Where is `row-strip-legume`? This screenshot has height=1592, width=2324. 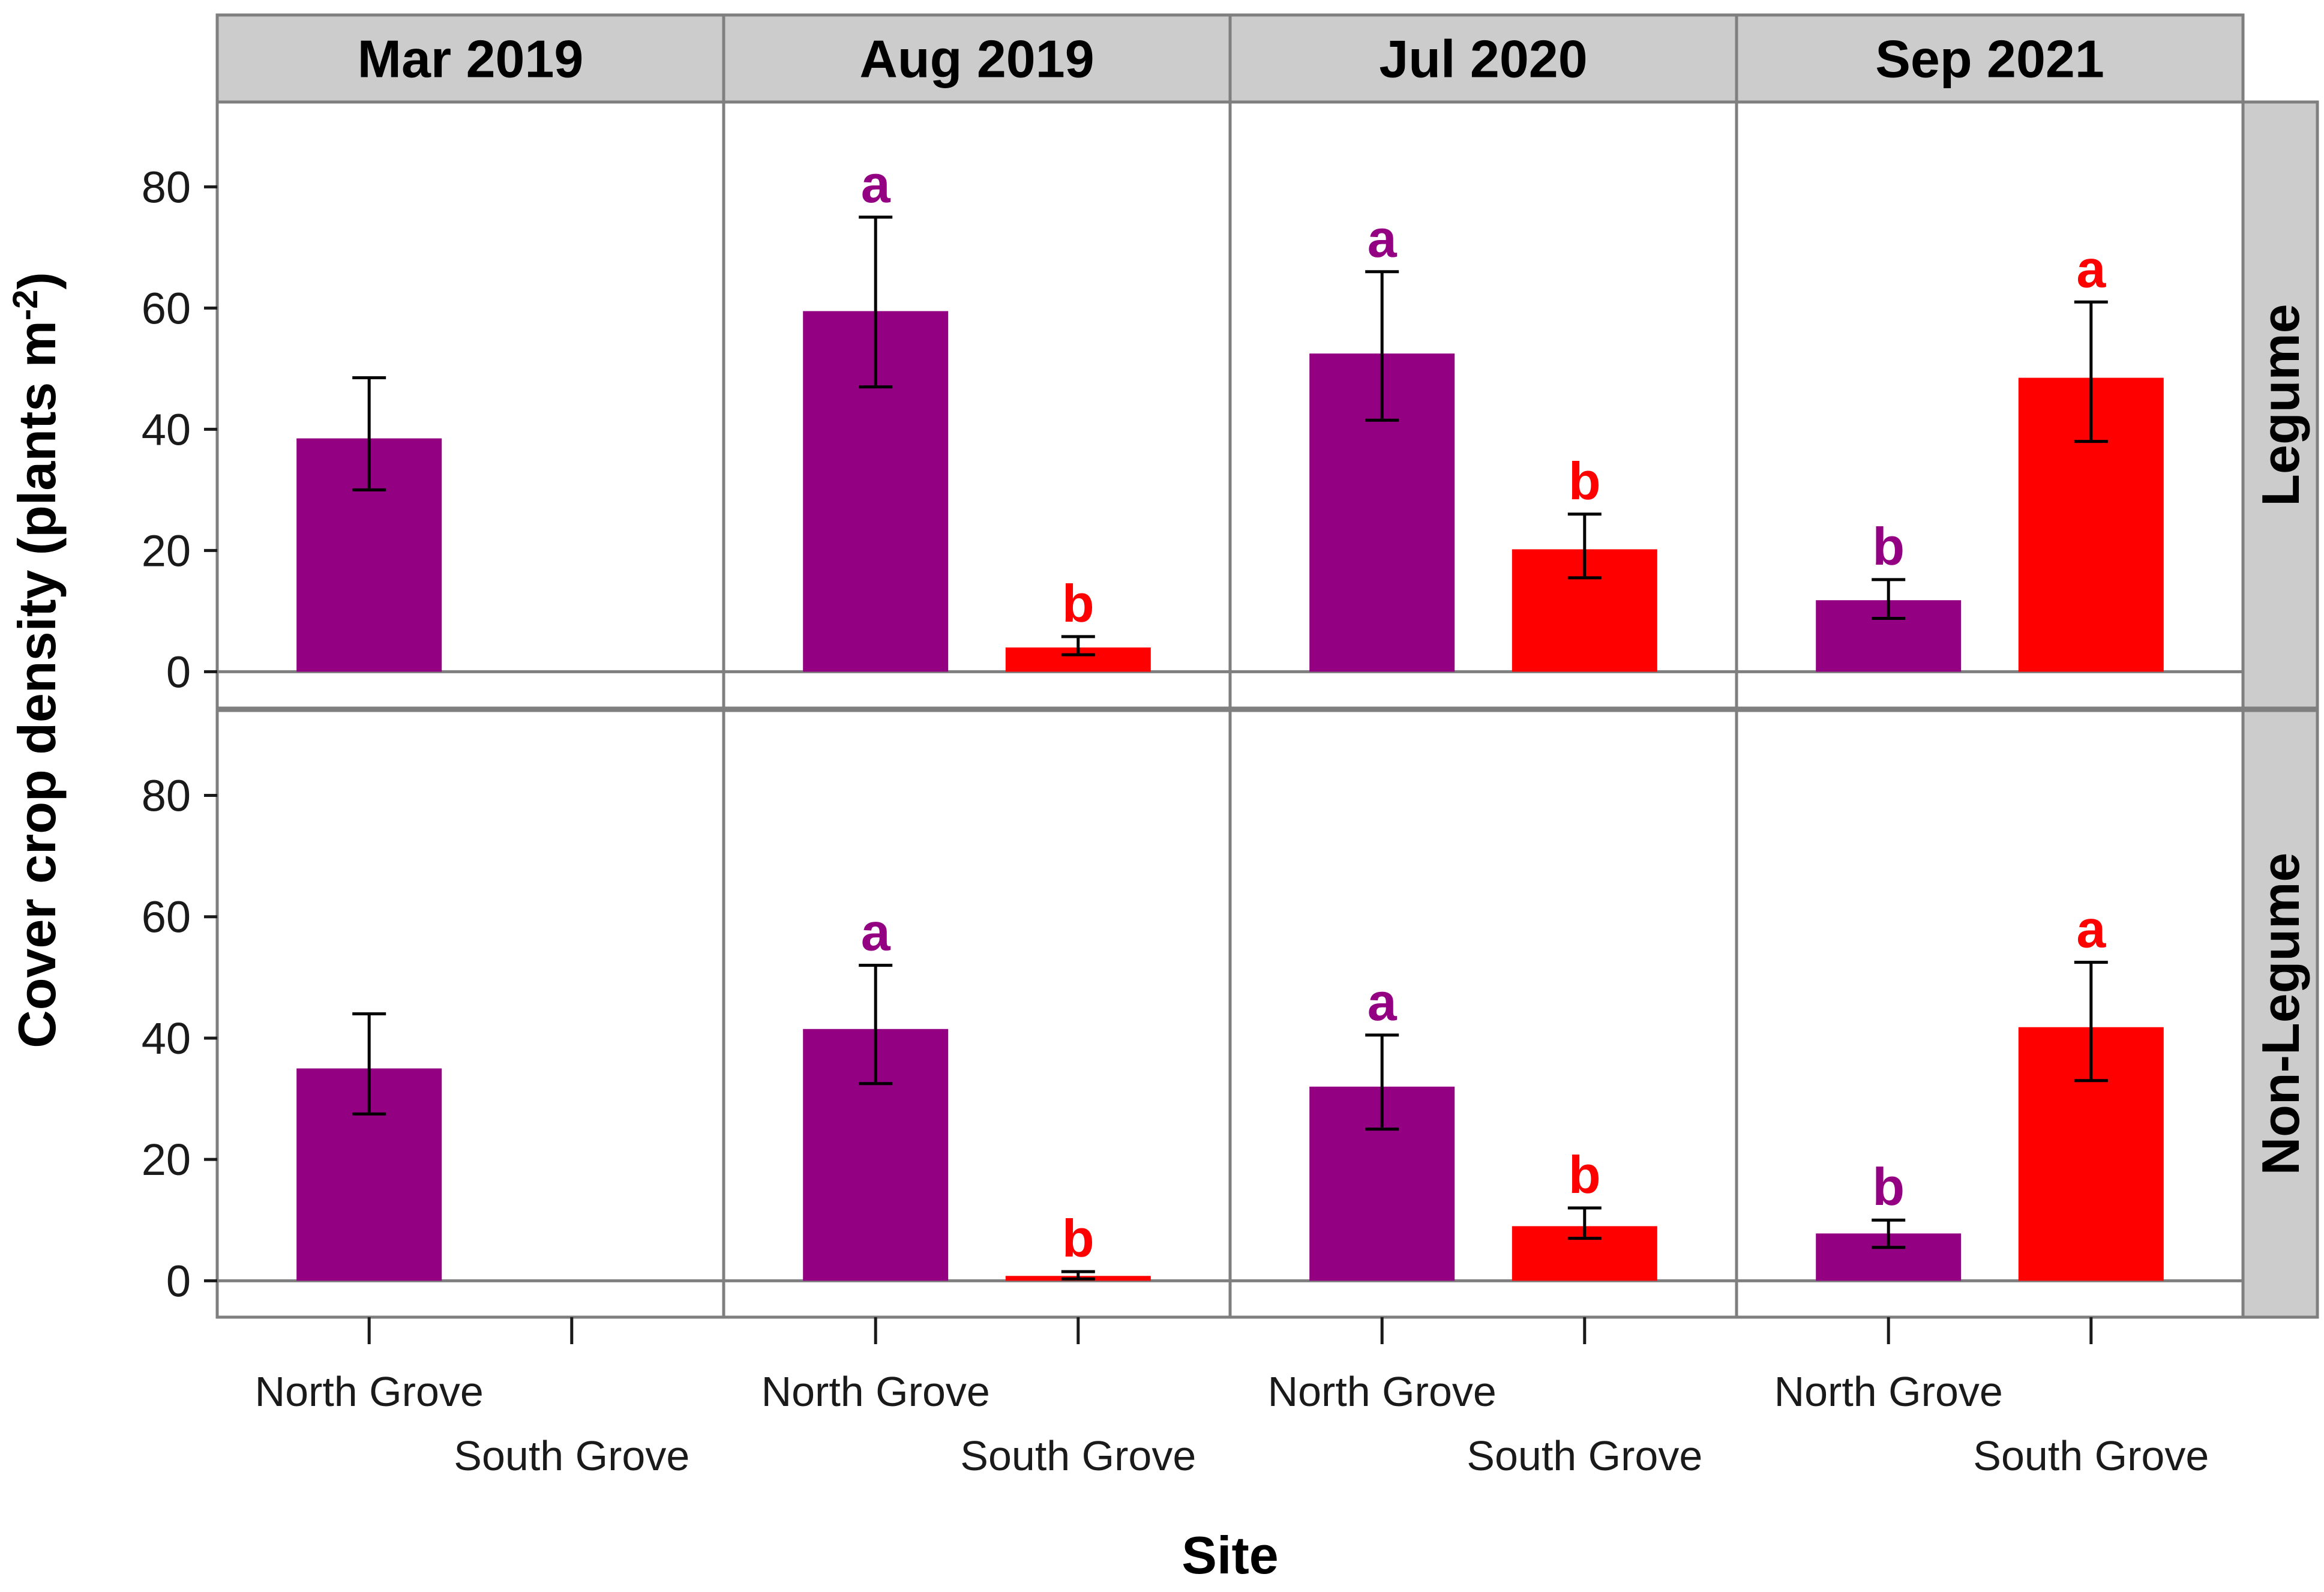
row-strip-legume is located at coordinates (2280, 405).